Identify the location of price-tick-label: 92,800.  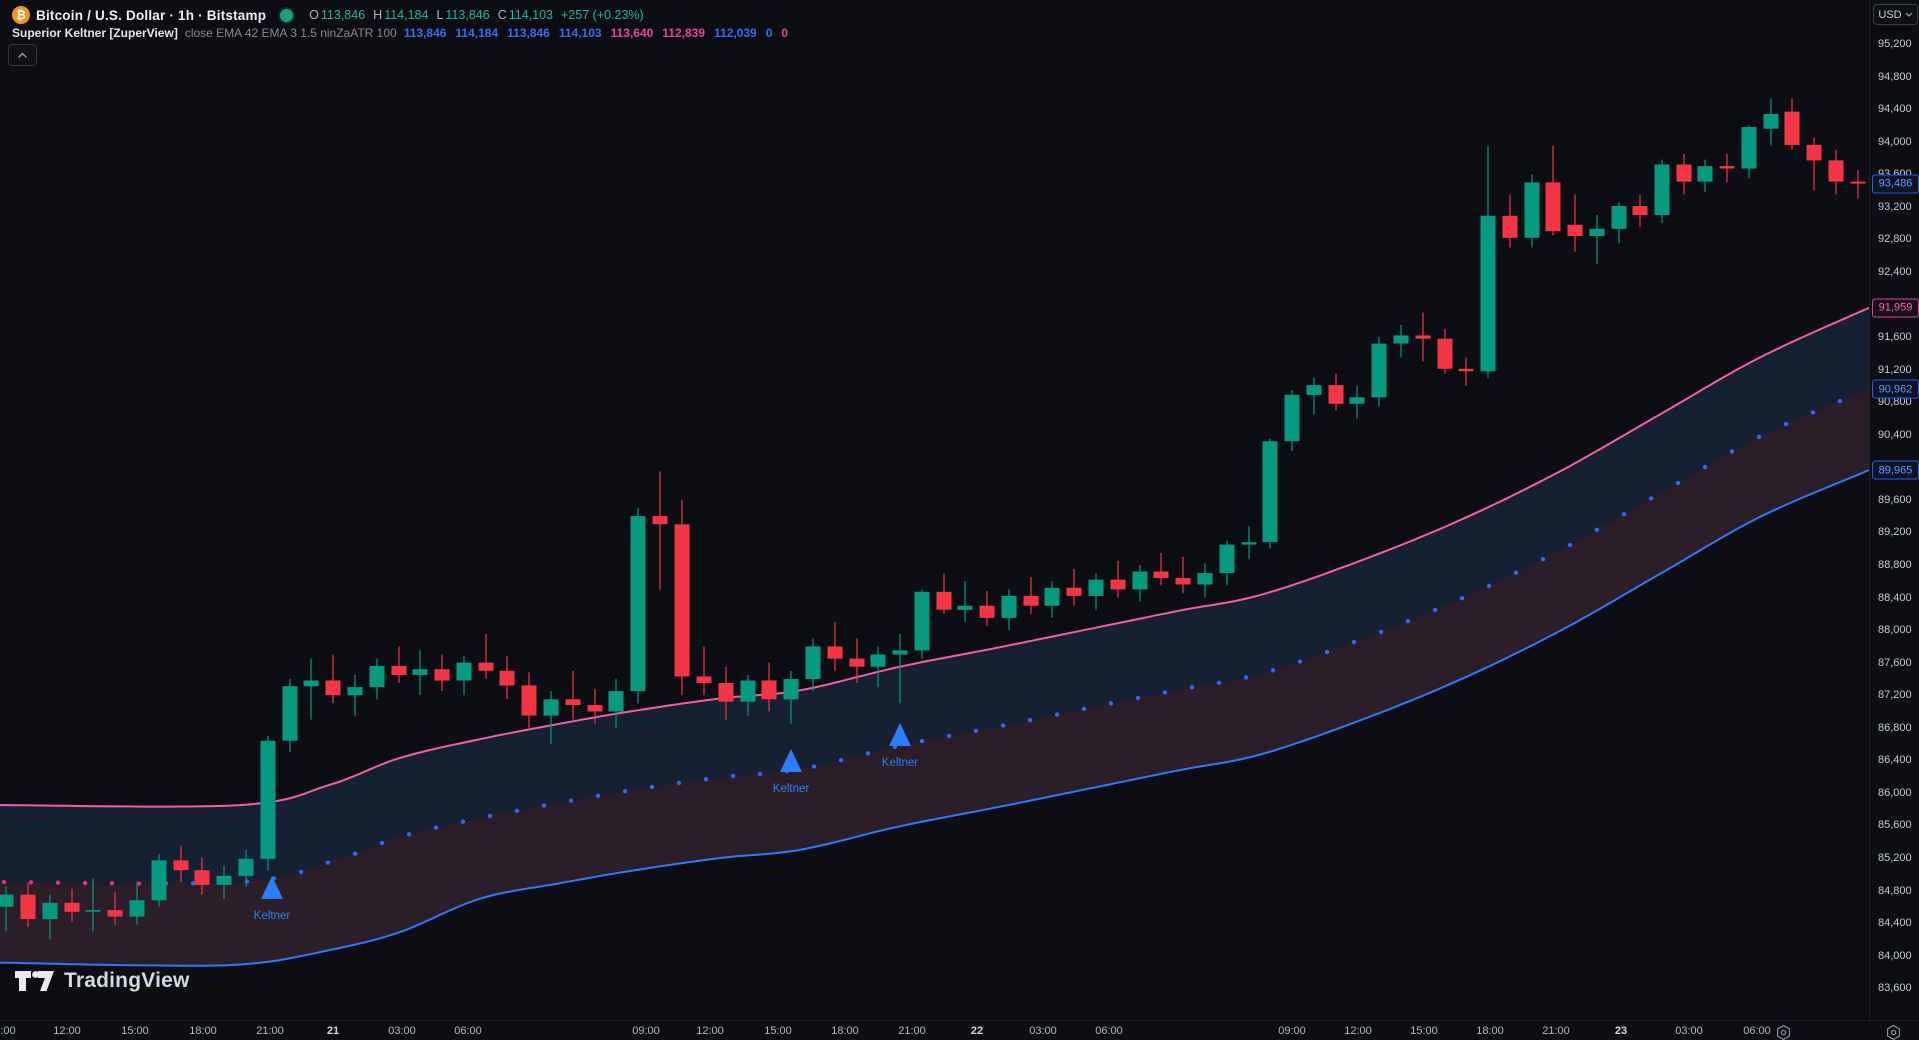
(1895, 239).